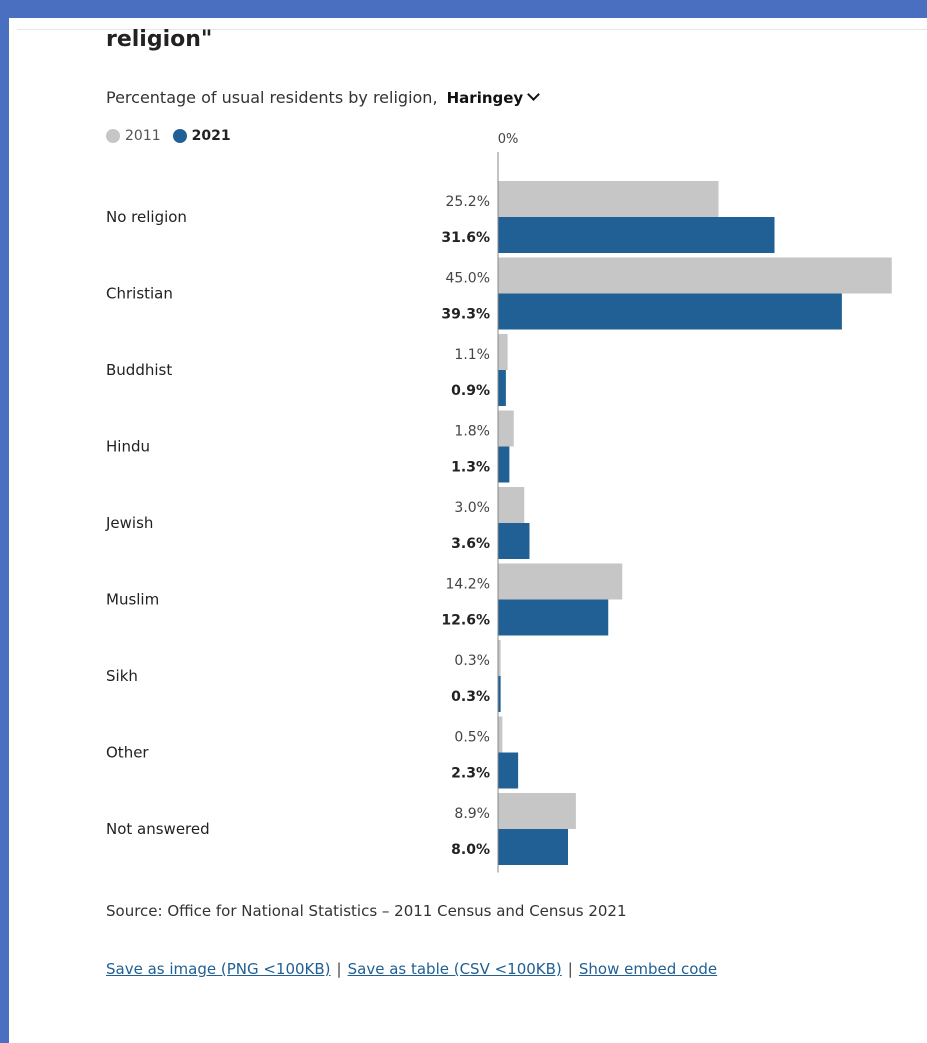 The width and height of the screenshot is (927, 1043). I want to click on content-divider, so click(472, 29).